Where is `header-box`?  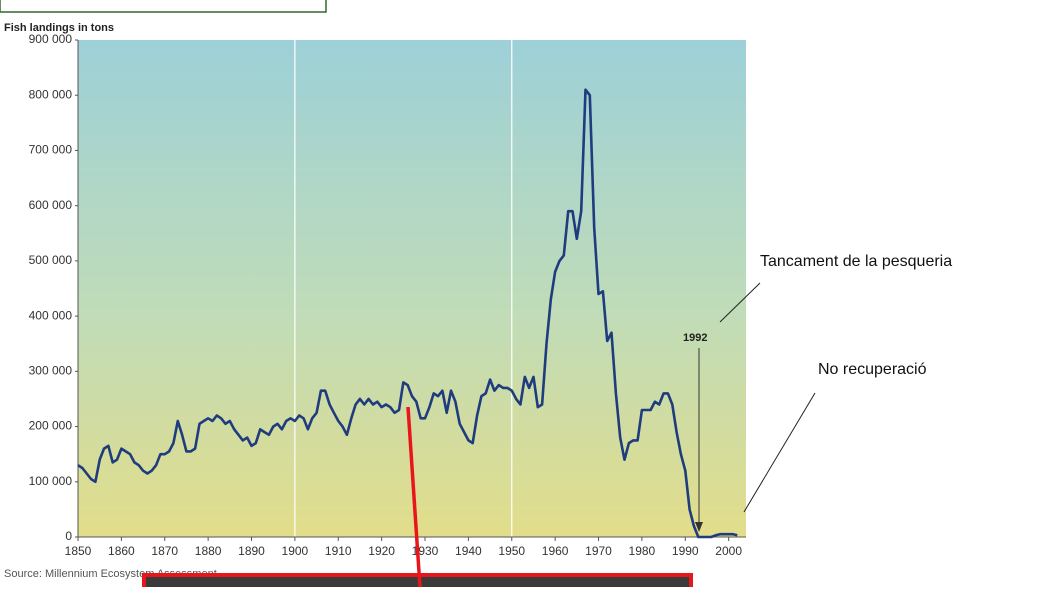 header-box is located at coordinates (163, 6).